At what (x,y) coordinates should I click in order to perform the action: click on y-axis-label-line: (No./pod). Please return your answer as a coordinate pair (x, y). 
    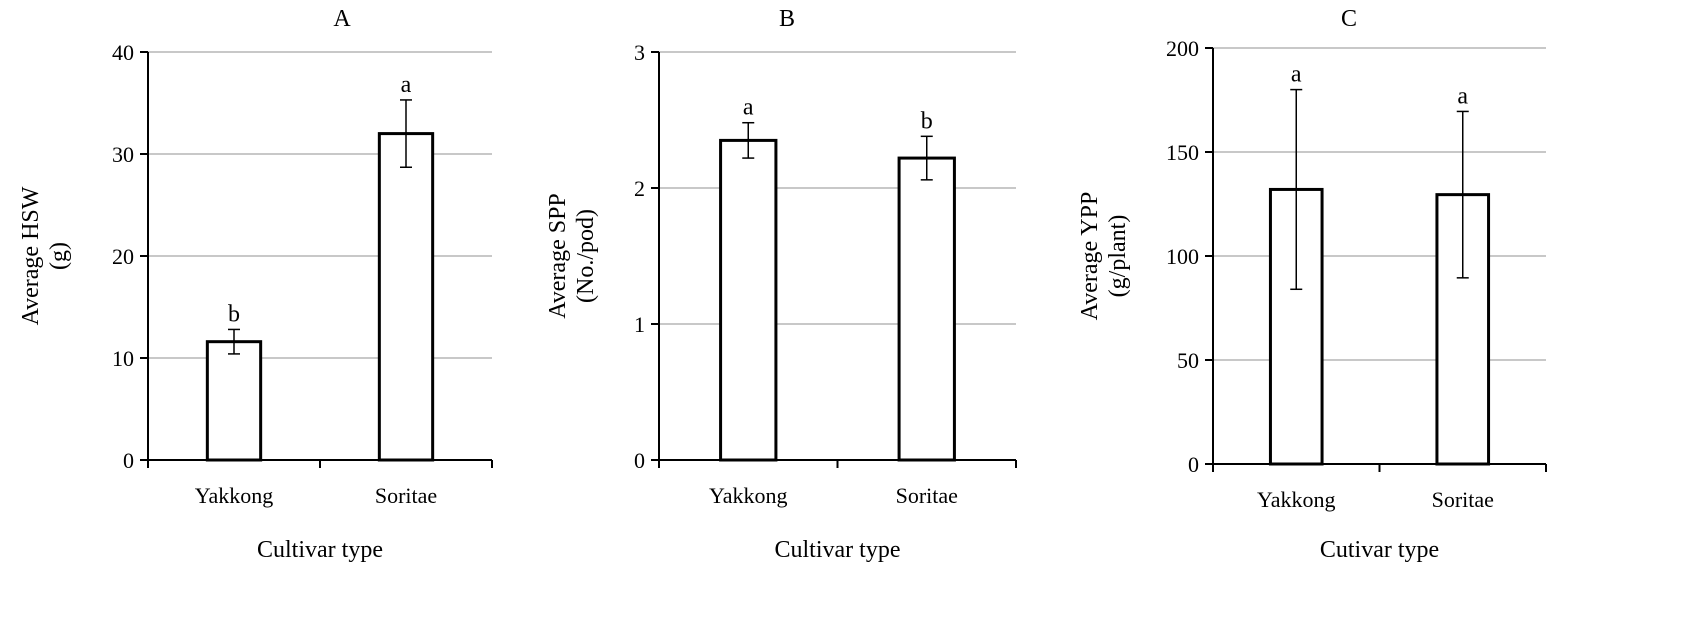
    Looking at the image, I should click on (586, 256).